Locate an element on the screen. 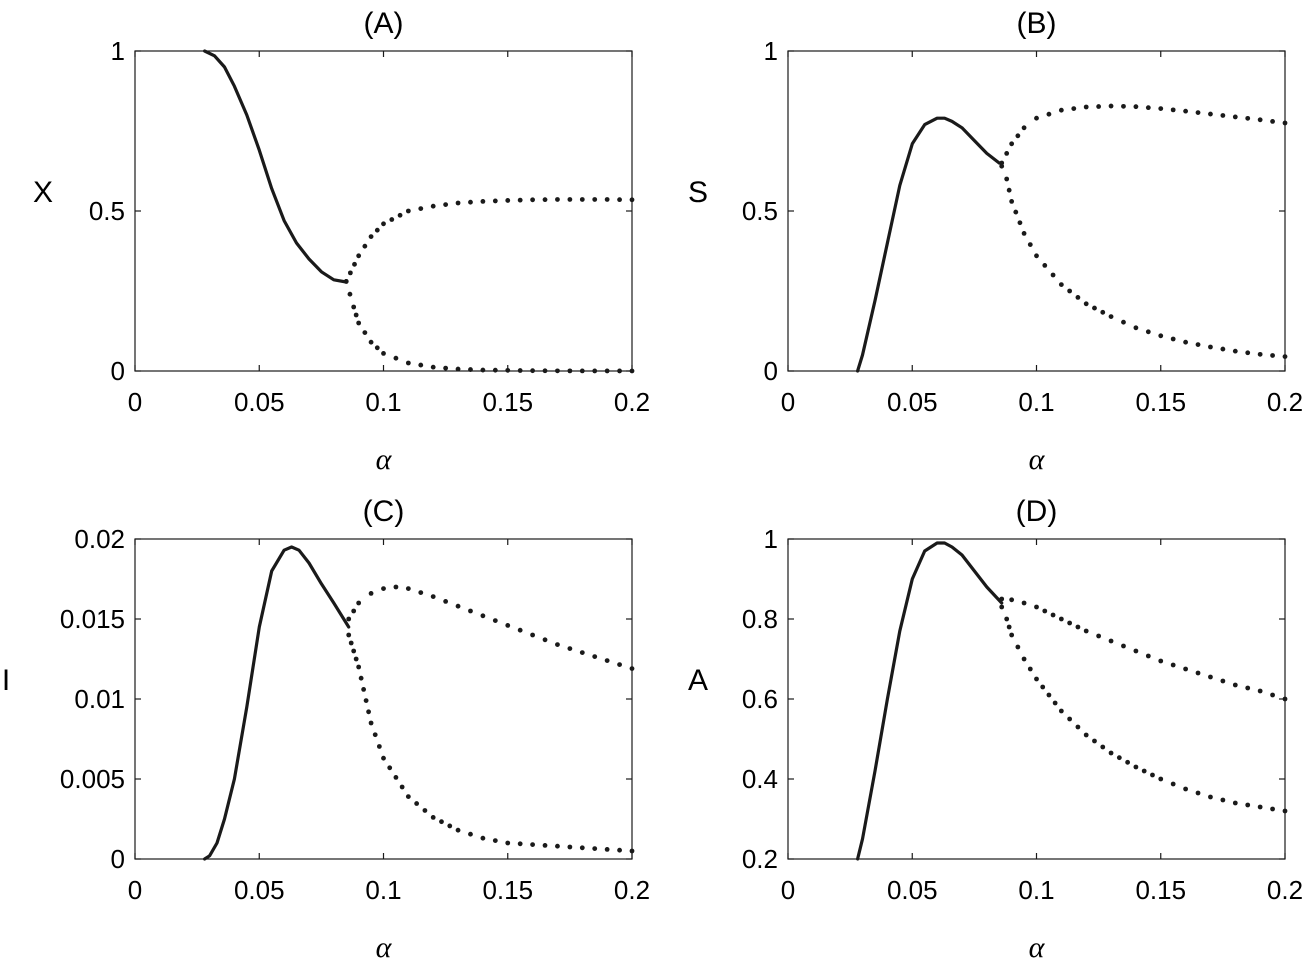 Image resolution: width=1308 pixels, height=971 pixels. x-tick-label: 0.05 is located at coordinates (912, 890).